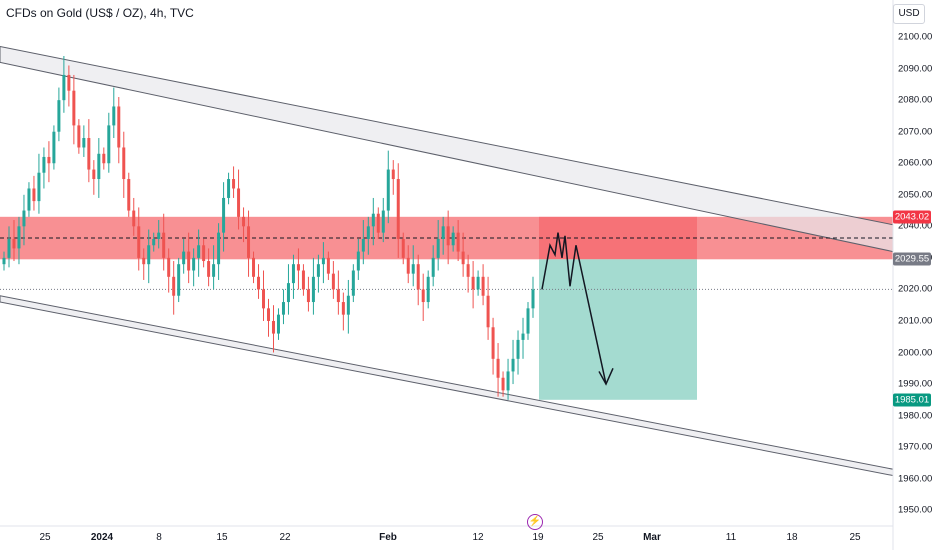  What do you see at coordinates (915, 163) in the screenshot?
I see `price-tick-label: 2060.00` at bounding box center [915, 163].